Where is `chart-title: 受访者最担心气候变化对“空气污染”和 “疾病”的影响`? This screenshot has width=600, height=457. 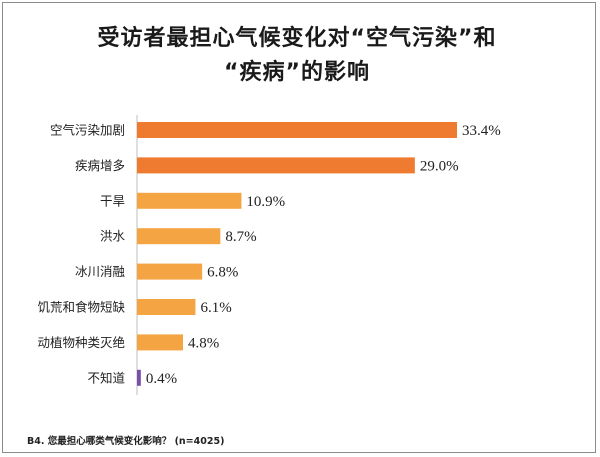 chart-title: 受访者最担心气候变化对“空气污染”和 “疾病”的影响 is located at coordinates (297, 56).